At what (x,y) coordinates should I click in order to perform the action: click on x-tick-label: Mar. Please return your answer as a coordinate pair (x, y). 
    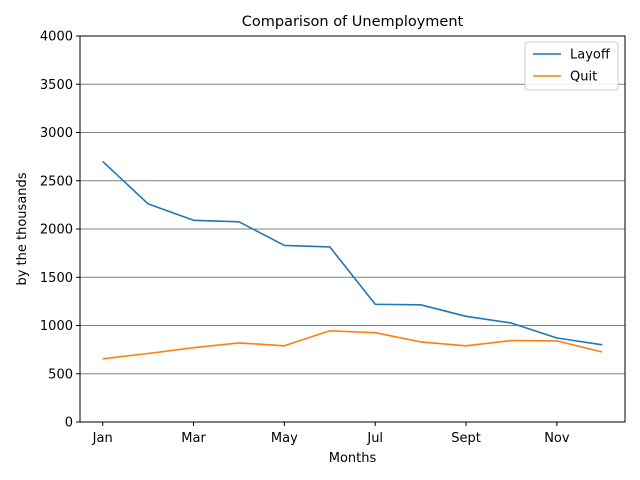
    Looking at the image, I should click on (193, 438).